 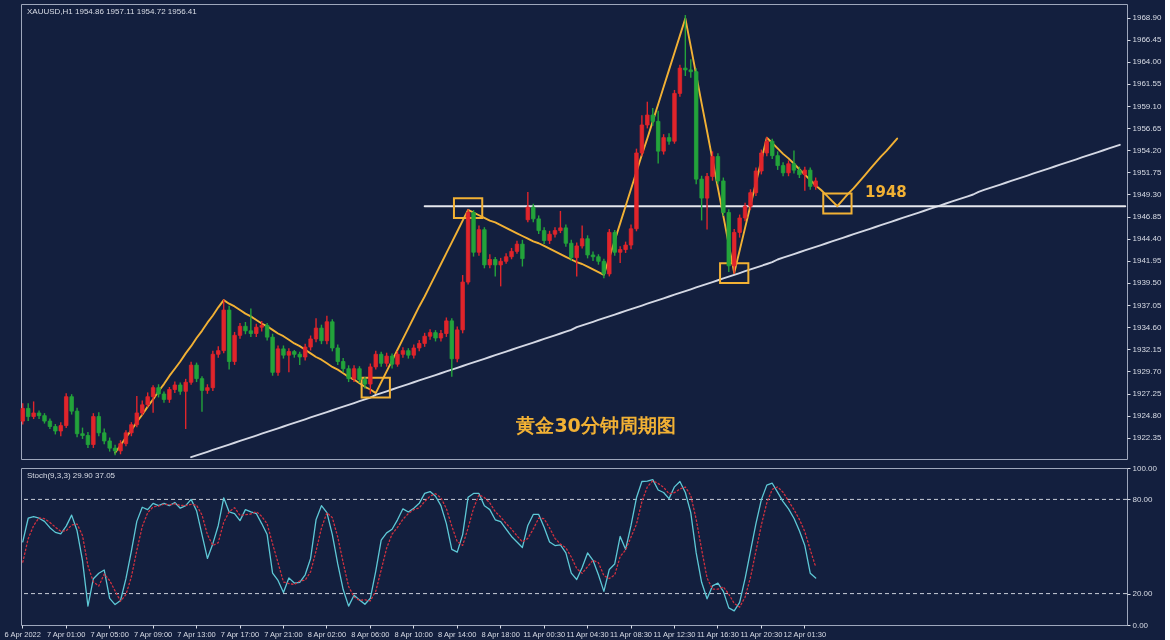 What do you see at coordinates (1143, 499) in the screenshot?
I see `y-tick-label: 80.00` at bounding box center [1143, 499].